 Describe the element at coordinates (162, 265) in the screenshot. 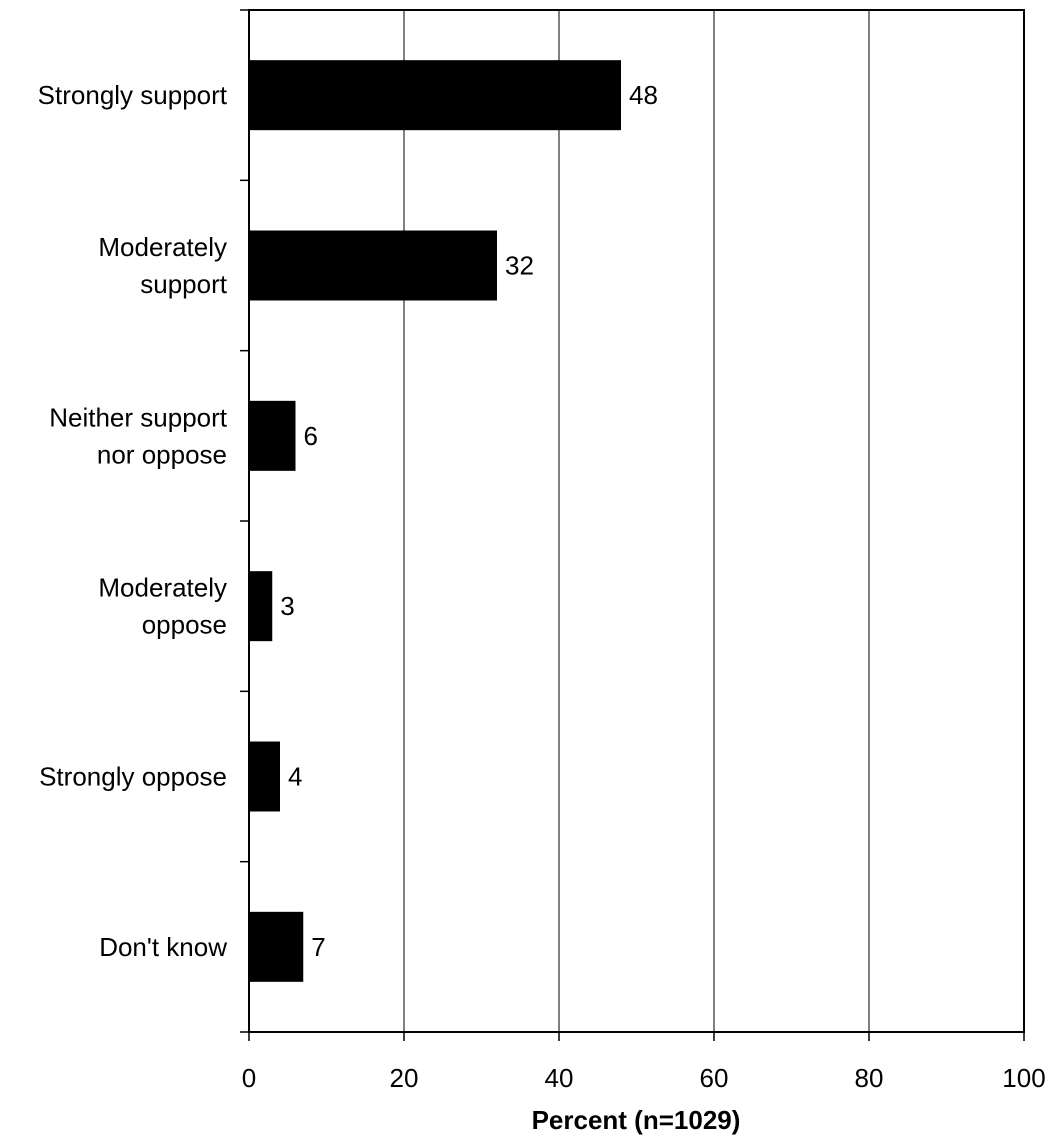

I see `category-label-1: Moderately support` at that location.